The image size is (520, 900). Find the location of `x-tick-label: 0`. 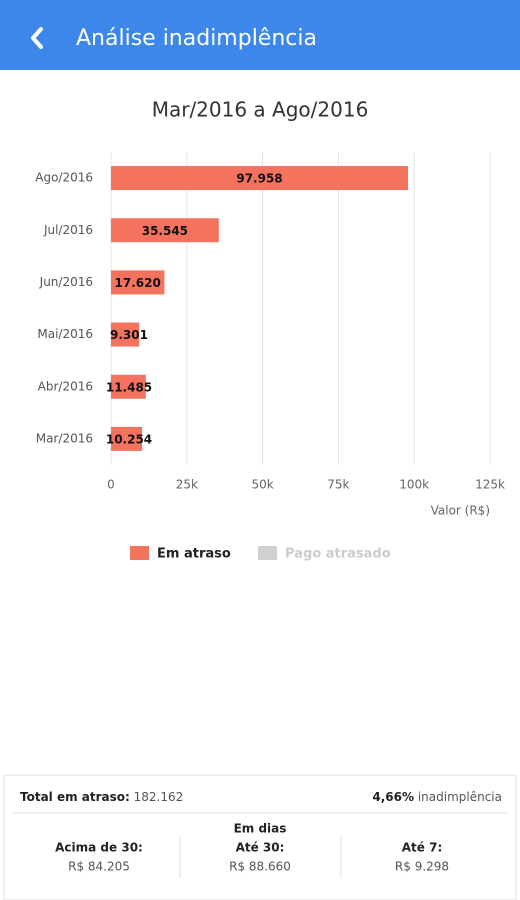

x-tick-label: 0 is located at coordinates (111, 485).